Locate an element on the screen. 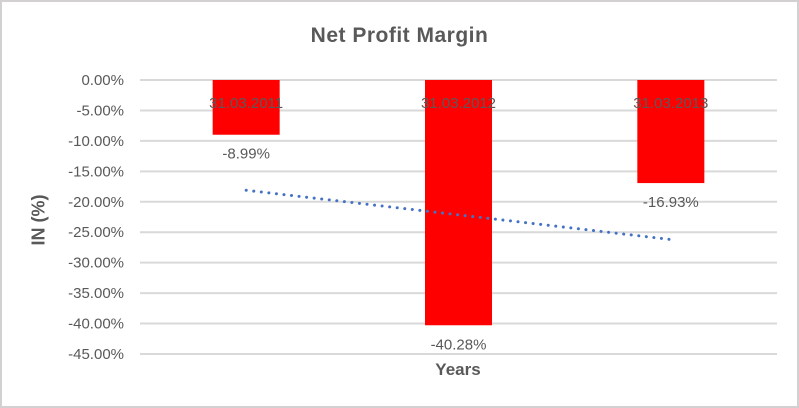 The image size is (799, 408). category-label: 31.03.2012 is located at coordinates (458, 103).